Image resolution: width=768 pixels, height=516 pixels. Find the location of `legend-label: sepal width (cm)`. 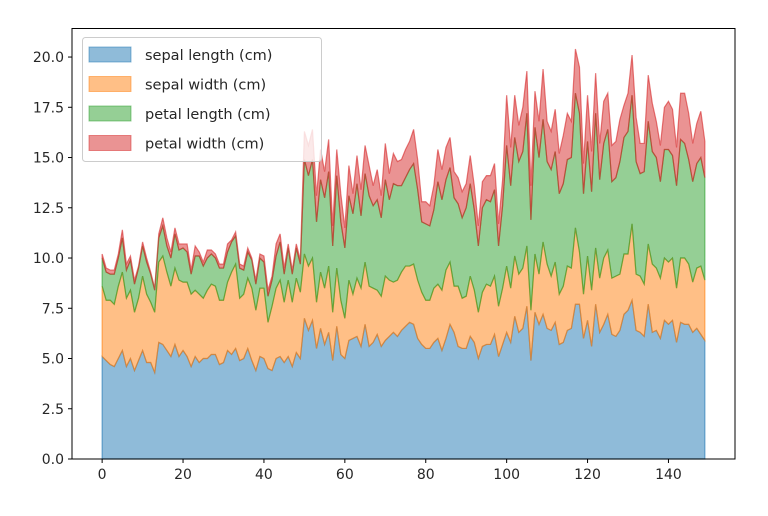

legend-label: sepal width (cm) is located at coordinates (205, 86).